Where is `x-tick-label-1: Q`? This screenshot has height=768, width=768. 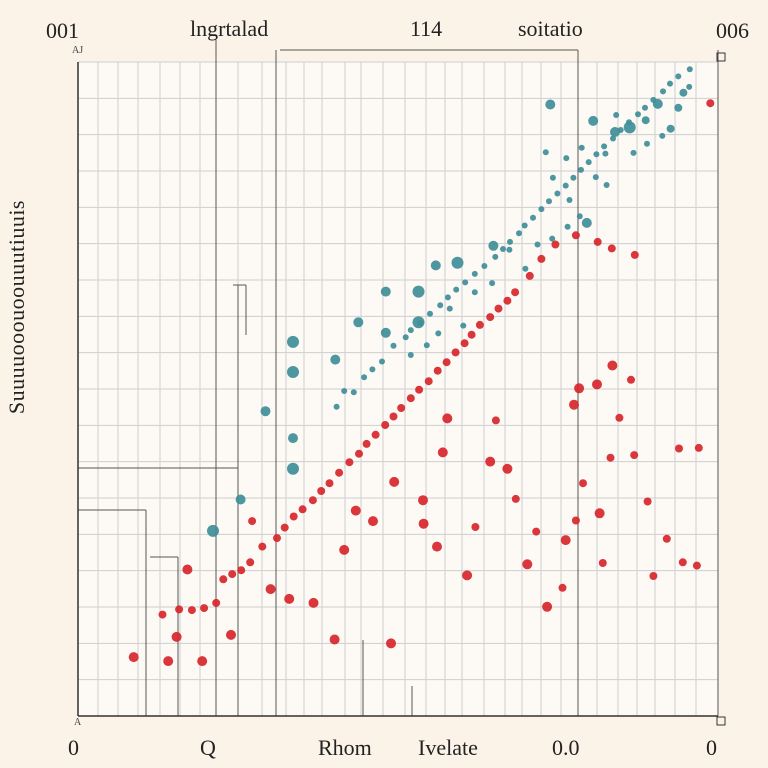 x-tick-label-1: Q is located at coordinates (208, 747).